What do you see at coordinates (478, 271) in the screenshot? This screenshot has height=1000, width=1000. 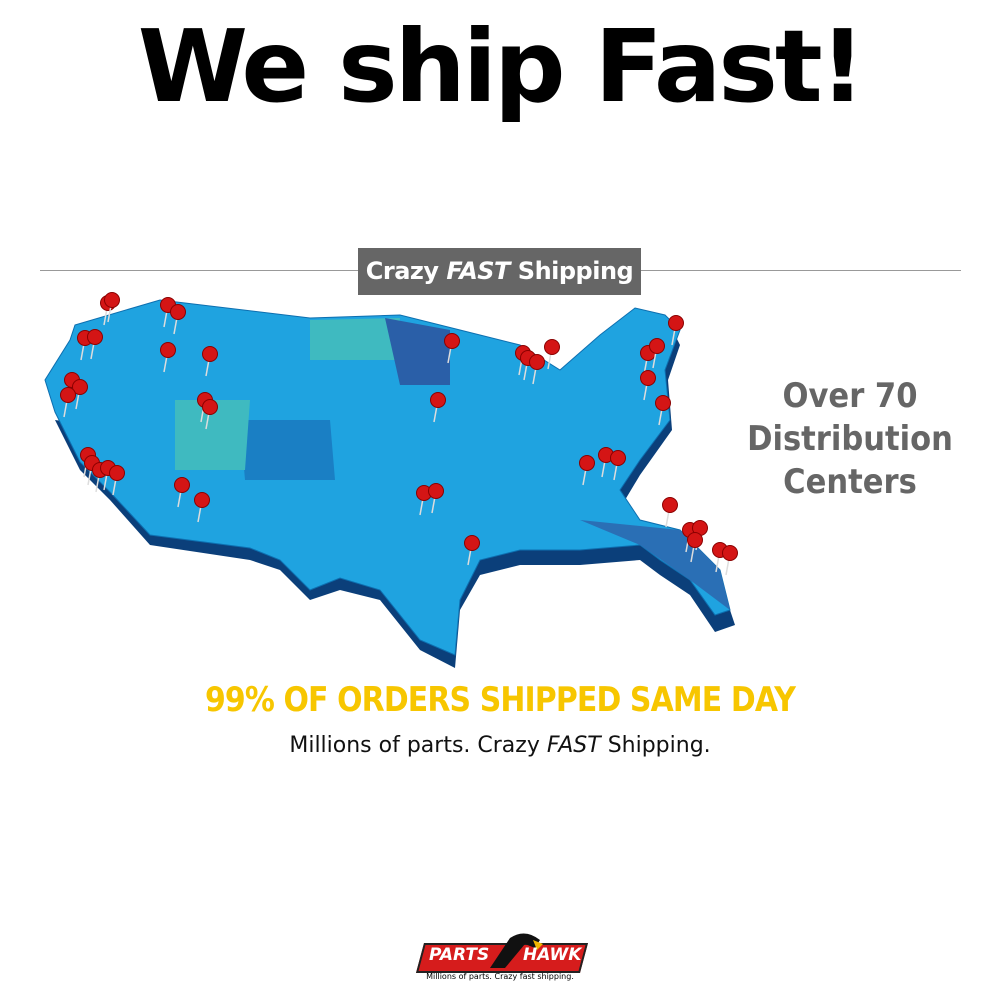 I see `banner-emphasis: FAST` at bounding box center [478, 271].